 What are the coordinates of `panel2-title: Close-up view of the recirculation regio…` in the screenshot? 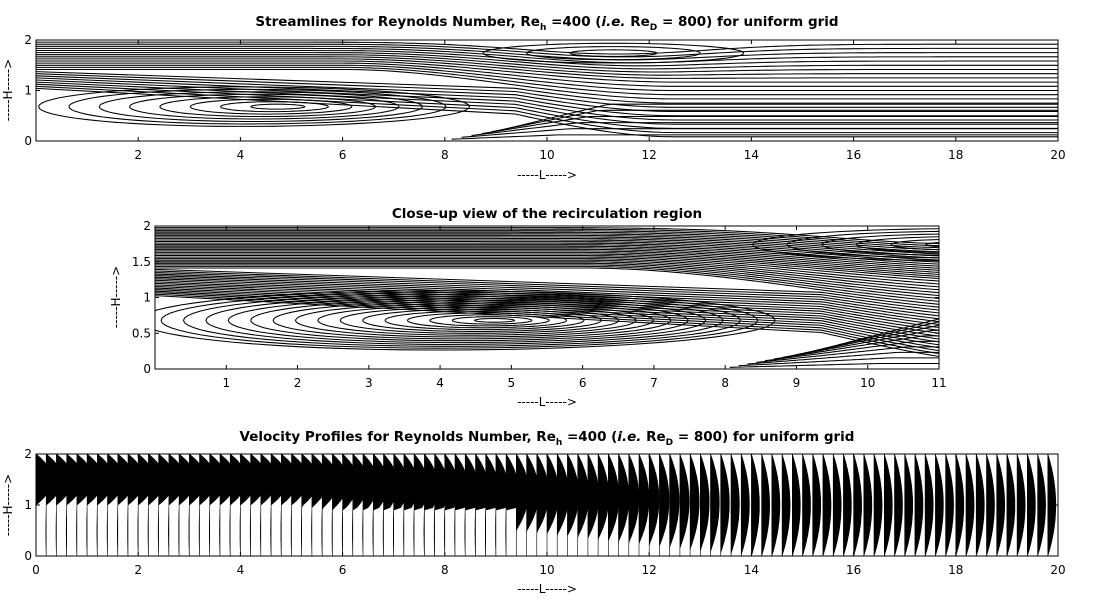 It's located at (547, 214).